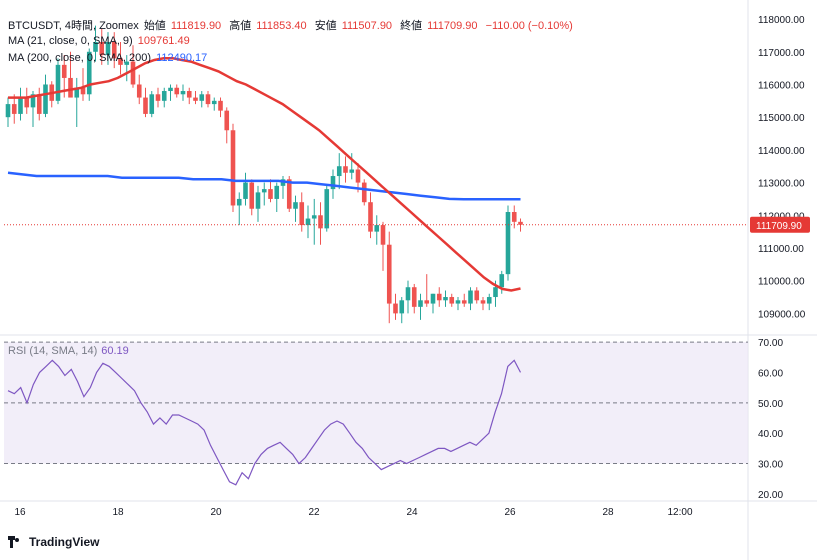 This screenshot has width=817, height=560. I want to click on price-tick-label: 117000.00, so click(781, 53).